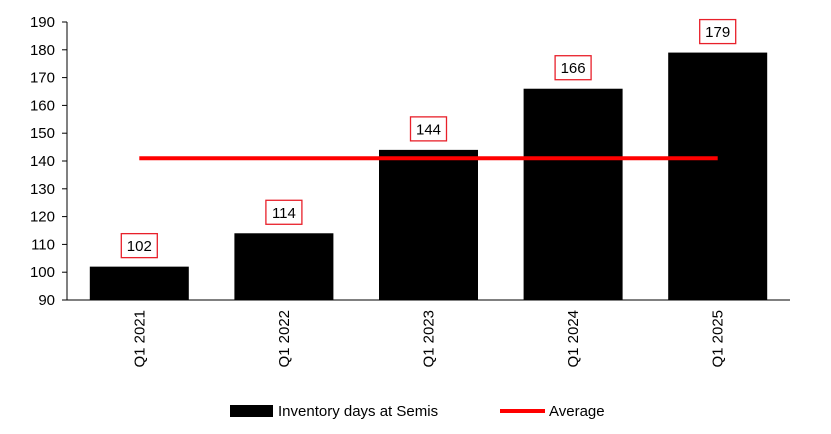 The width and height of the screenshot is (831, 434). What do you see at coordinates (42, 22) in the screenshot?
I see `y-tick-label: 190` at bounding box center [42, 22].